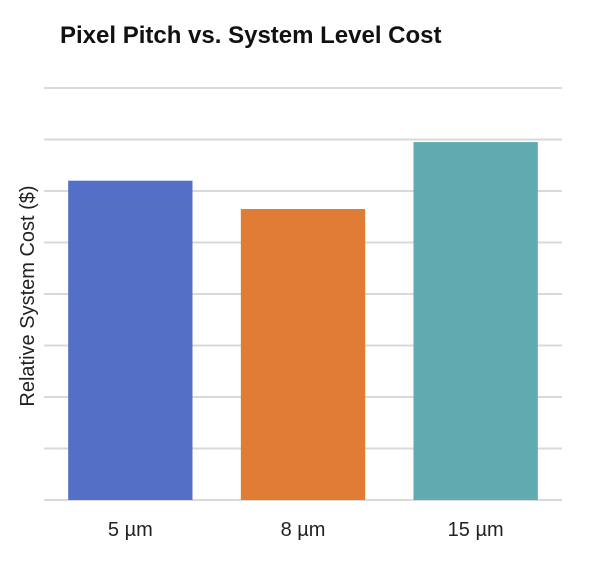  What do you see at coordinates (251, 35) in the screenshot?
I see `chart-title: Pixel Pitch vs. System Level Cost` at bounding box center [251, 35].